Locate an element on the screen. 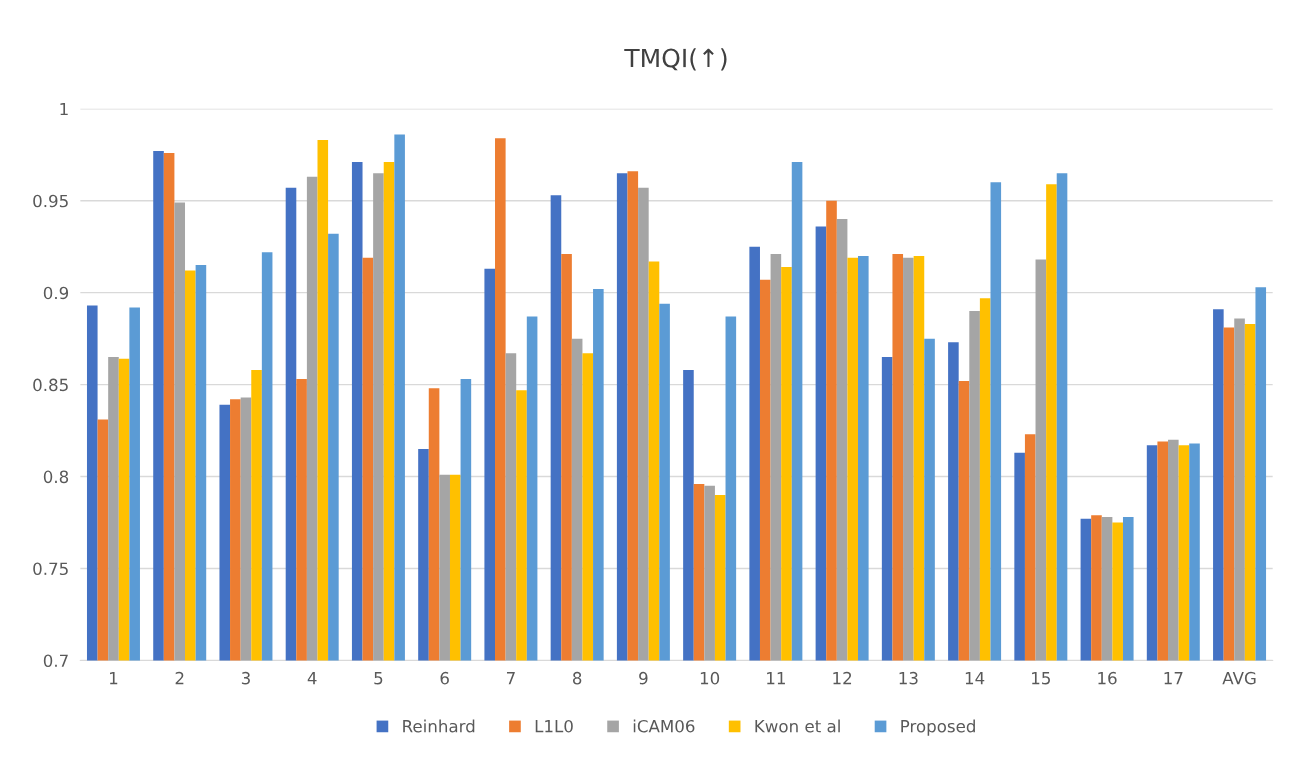 This screenshot has height=777, width=1296. y-tick-label: 0.95 is located at coordinates (50, 201).